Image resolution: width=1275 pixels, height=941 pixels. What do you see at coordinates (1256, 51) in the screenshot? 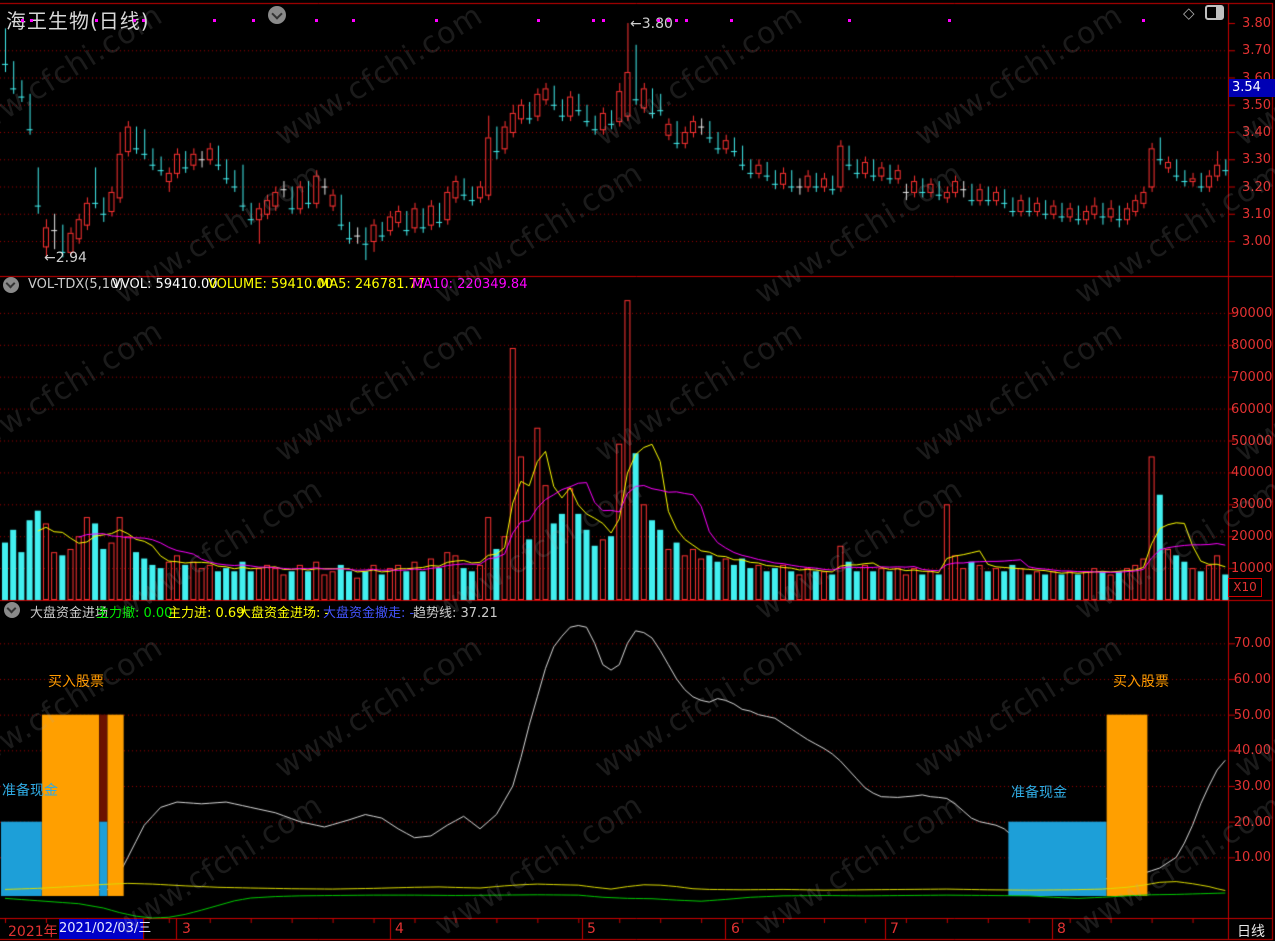
I see `price-axis-label: 3.70` at bounding box center [1256, 51].